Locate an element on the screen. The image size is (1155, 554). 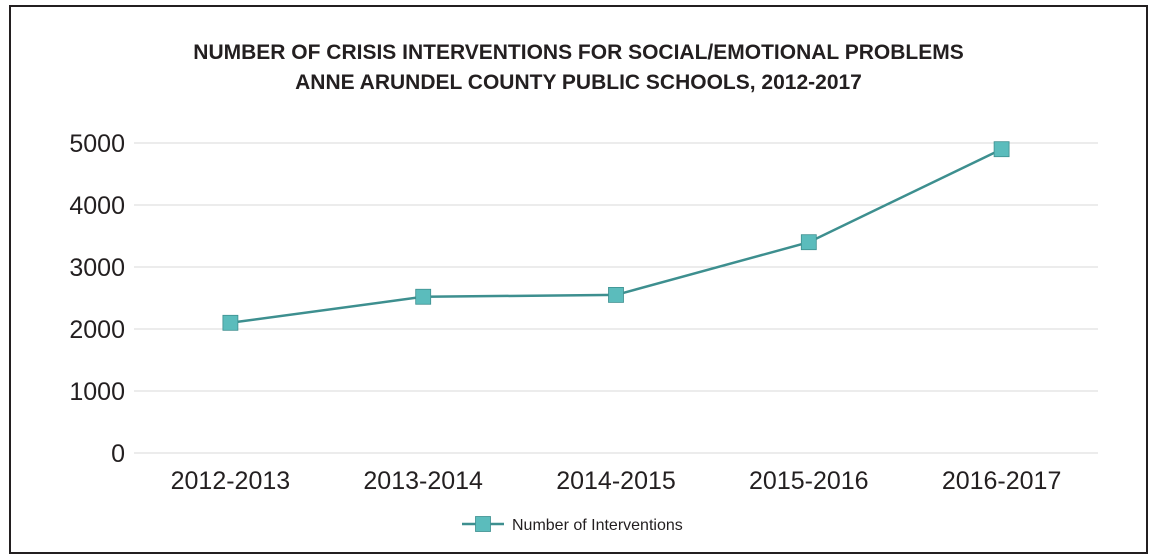
y-tick-label-3000: 3000 is located at coordinates (97, 268).